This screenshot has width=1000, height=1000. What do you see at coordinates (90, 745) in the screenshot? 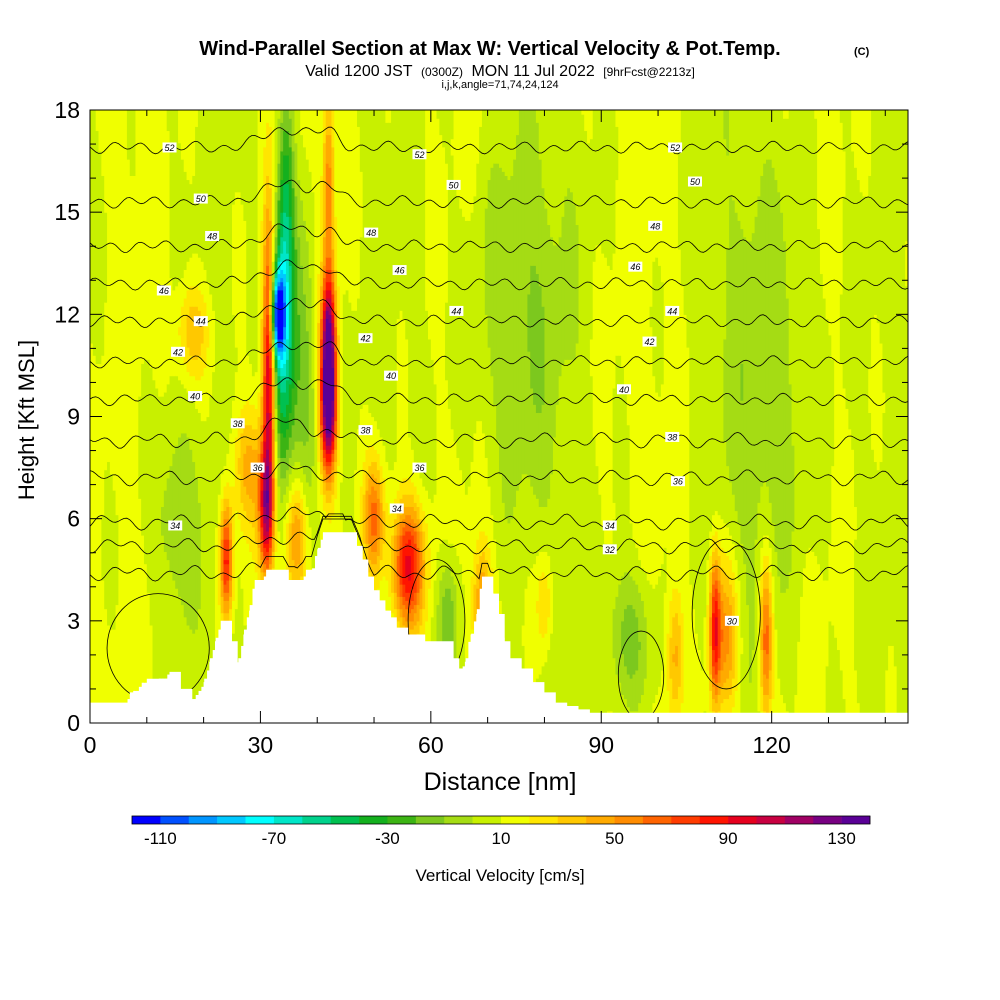
I see `x-tick-label: 0` at bounding box center [90, 745].